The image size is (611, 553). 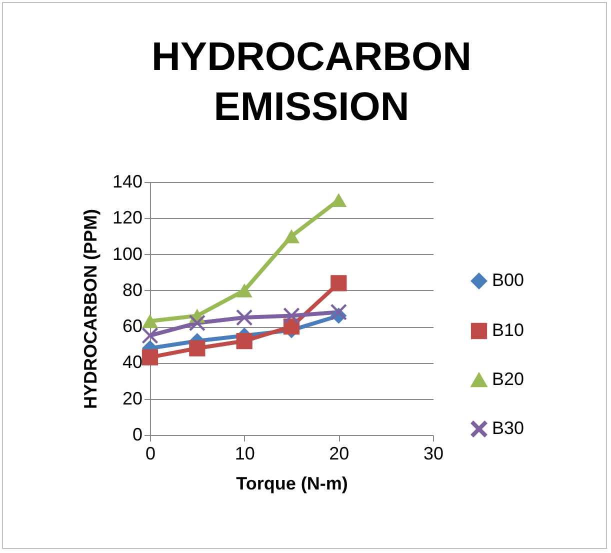 What do you see at coordinates (132, 326) in the screenshot?
I see `y-tick-label: 60` at bounding box center [132, 326].